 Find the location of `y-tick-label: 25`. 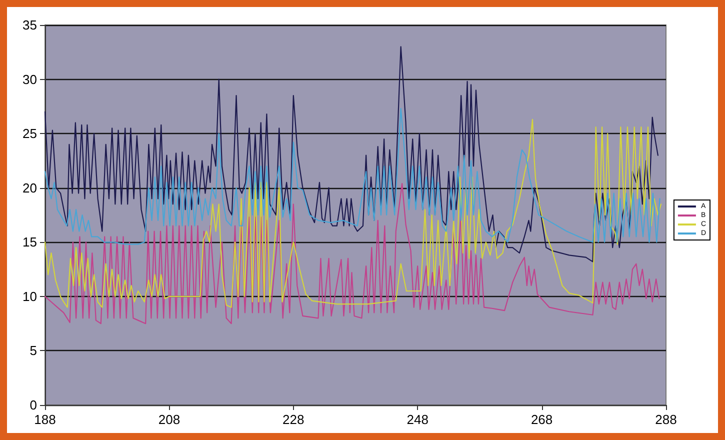

y-tick-label: 25 is located at coordinates (29, 134).